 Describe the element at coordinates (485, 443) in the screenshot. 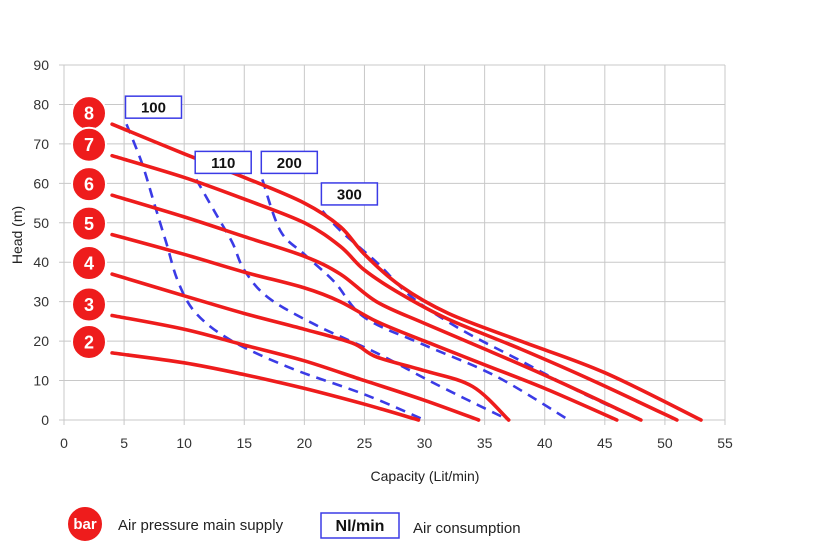

I see `x-tick-label: 35` at that location.